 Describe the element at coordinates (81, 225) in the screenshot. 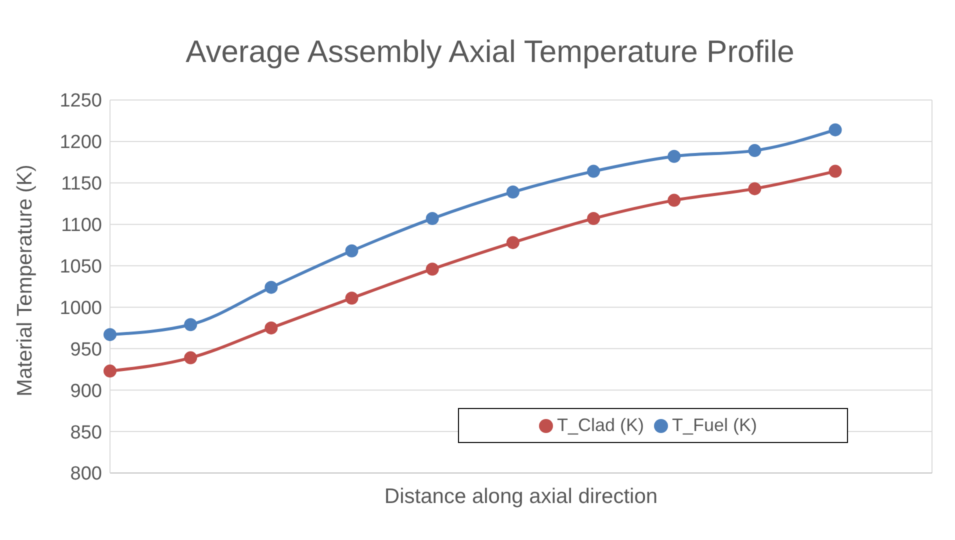

I see `y-tick-label: 1100` at that location.